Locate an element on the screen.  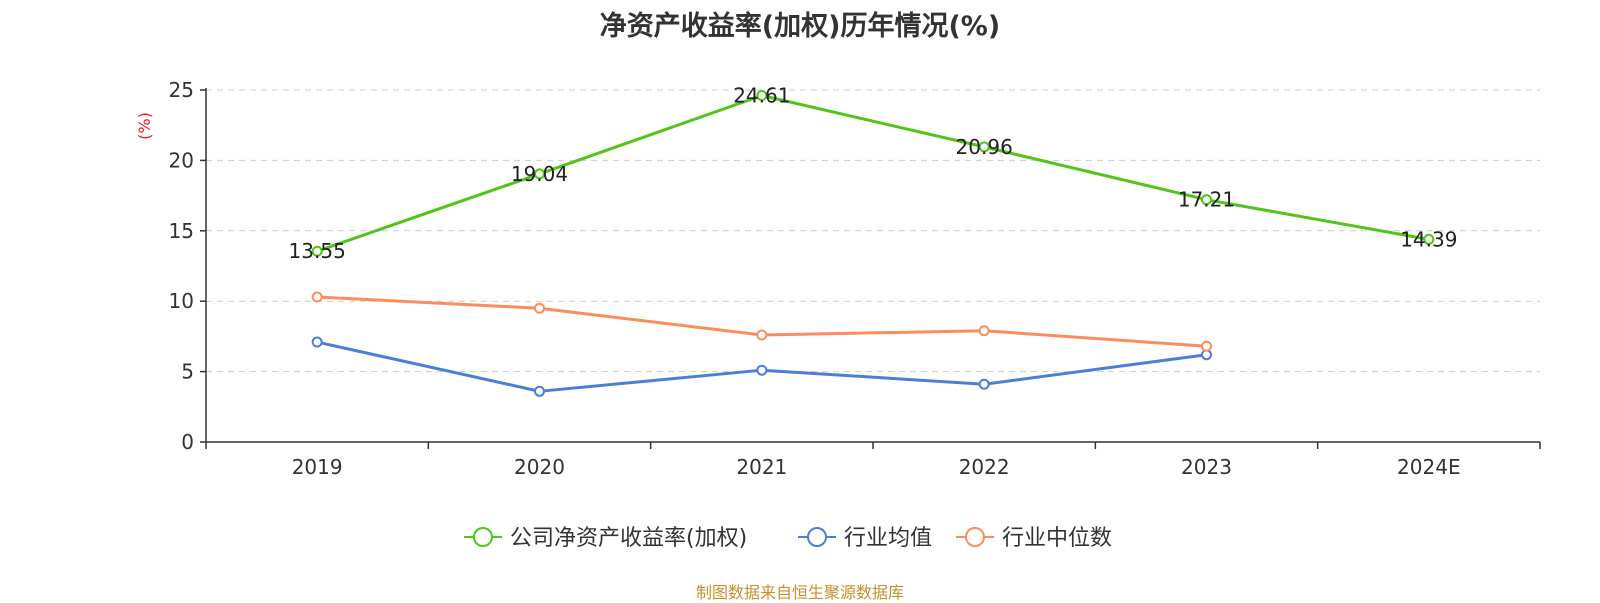
legend-label: 公司净资产收益率(加权) is located at coordinates (628, 538).